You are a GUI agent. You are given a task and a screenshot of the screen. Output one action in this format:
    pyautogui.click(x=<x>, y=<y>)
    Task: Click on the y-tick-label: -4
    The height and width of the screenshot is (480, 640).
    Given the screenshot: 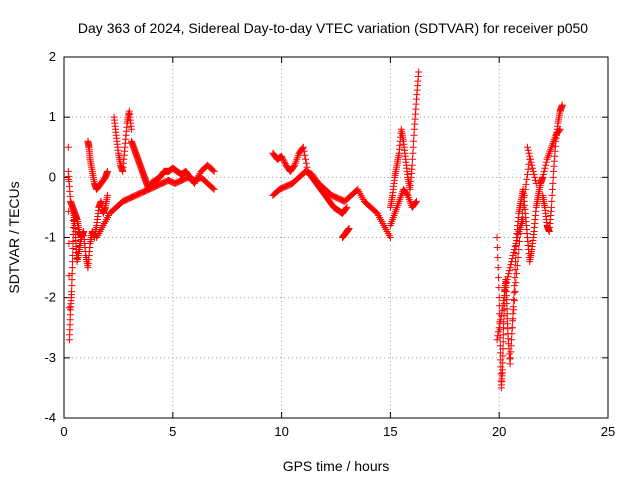 What is the action you would take?
    pyautogui.click(x=50, y=417)
    